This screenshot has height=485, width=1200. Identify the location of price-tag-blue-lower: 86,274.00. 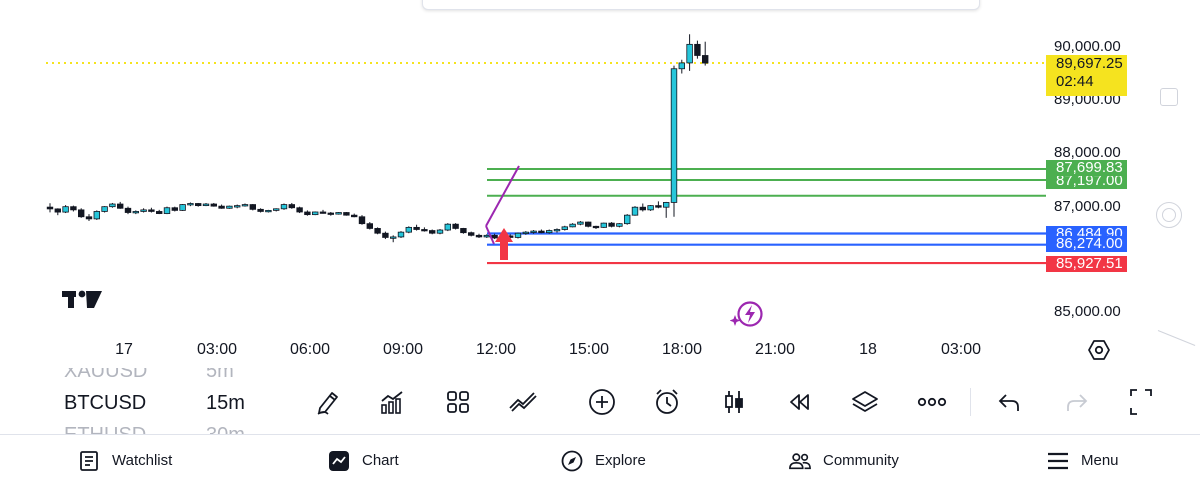
(1086, 244).